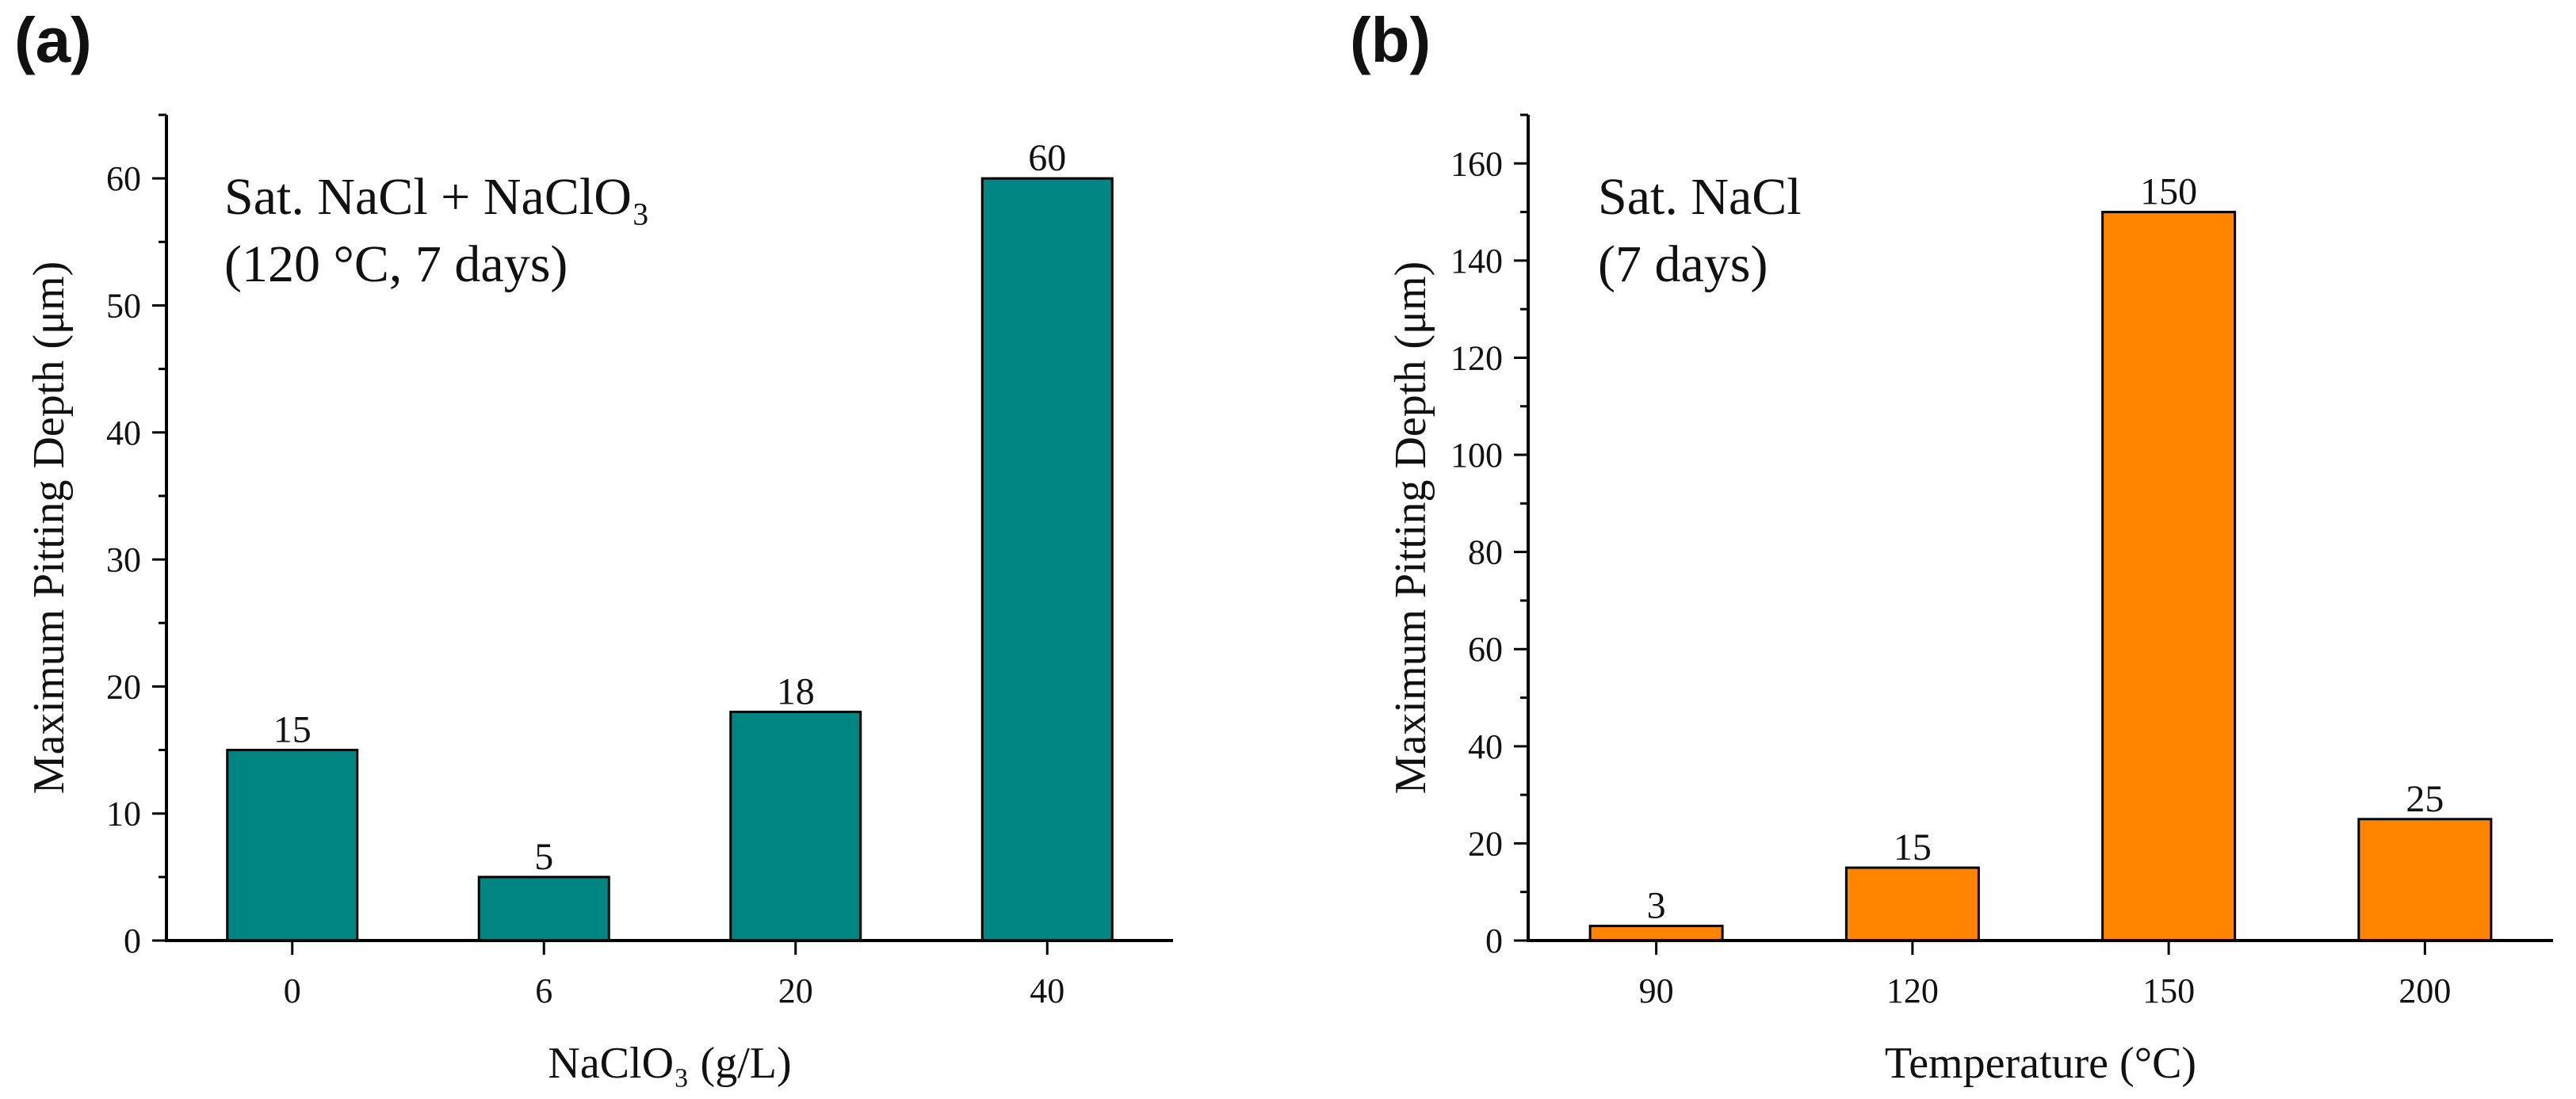  Describe the element at coordinates (1476, 261) in the screenshot. I see `y-tick-label: 140` at that location.